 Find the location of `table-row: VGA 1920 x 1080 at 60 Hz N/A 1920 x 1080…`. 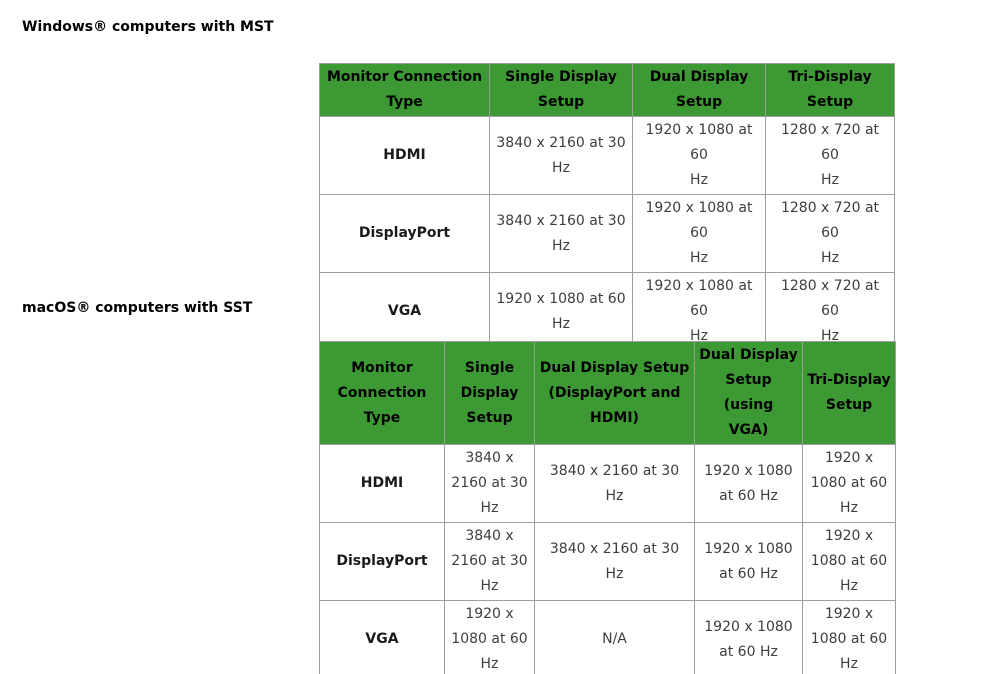

table-row: VGA 1920 x 1080 at 60 Hz N/A 1920 x 1080… is located at coordinates (607, 637).